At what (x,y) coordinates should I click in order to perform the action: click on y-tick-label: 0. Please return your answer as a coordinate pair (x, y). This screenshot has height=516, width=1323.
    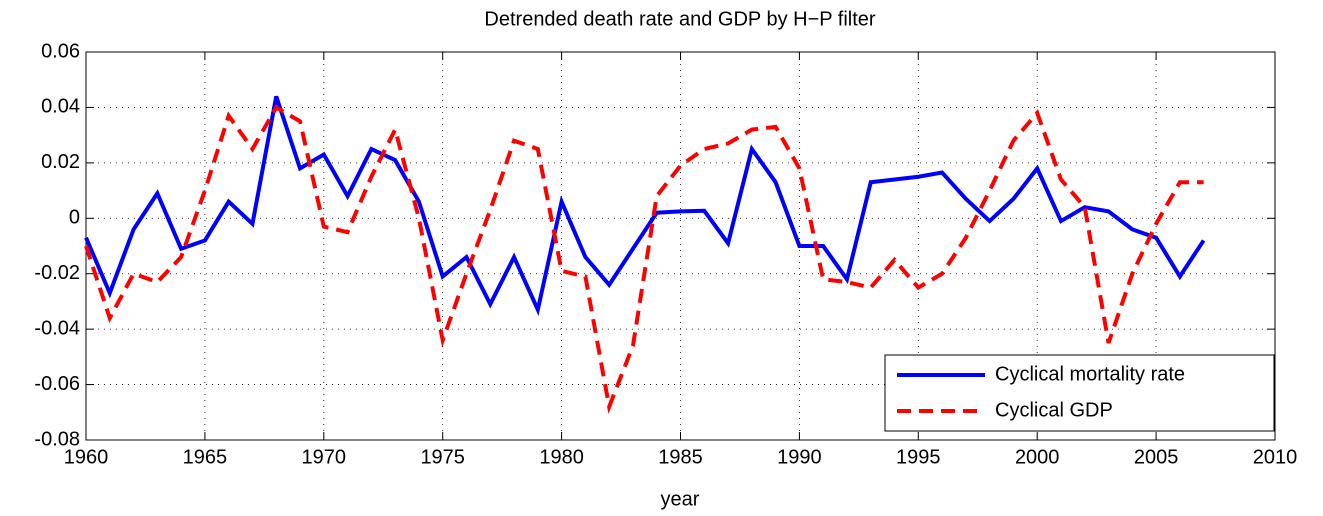
    Looking at the image, I should click on (74, 218).